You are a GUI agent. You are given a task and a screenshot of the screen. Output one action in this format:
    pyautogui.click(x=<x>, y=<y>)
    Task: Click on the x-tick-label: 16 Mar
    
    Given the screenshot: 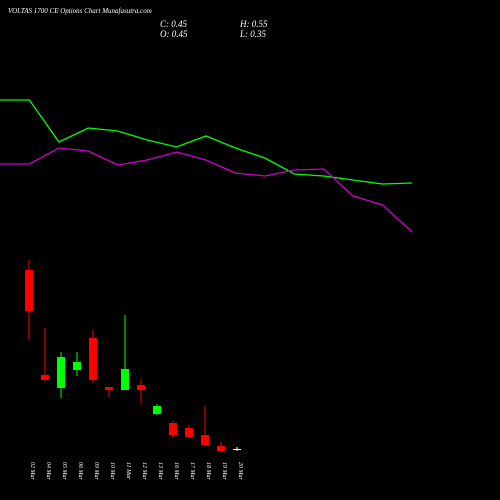 What is the action you would take?
    pyautogui.click(x=176, y=471)
    